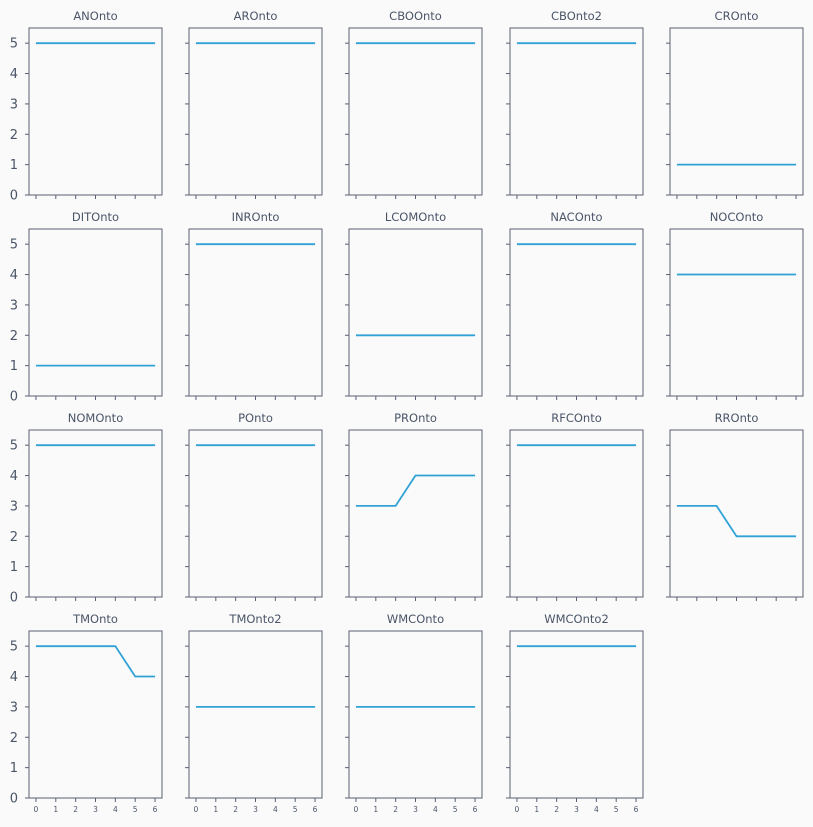 Image resolution: width=813 pixels, height=827 pixels. I want to click on panel-tmonto2: TMOnto2 0 1 2 3 4 5 6, so click(254, 713).